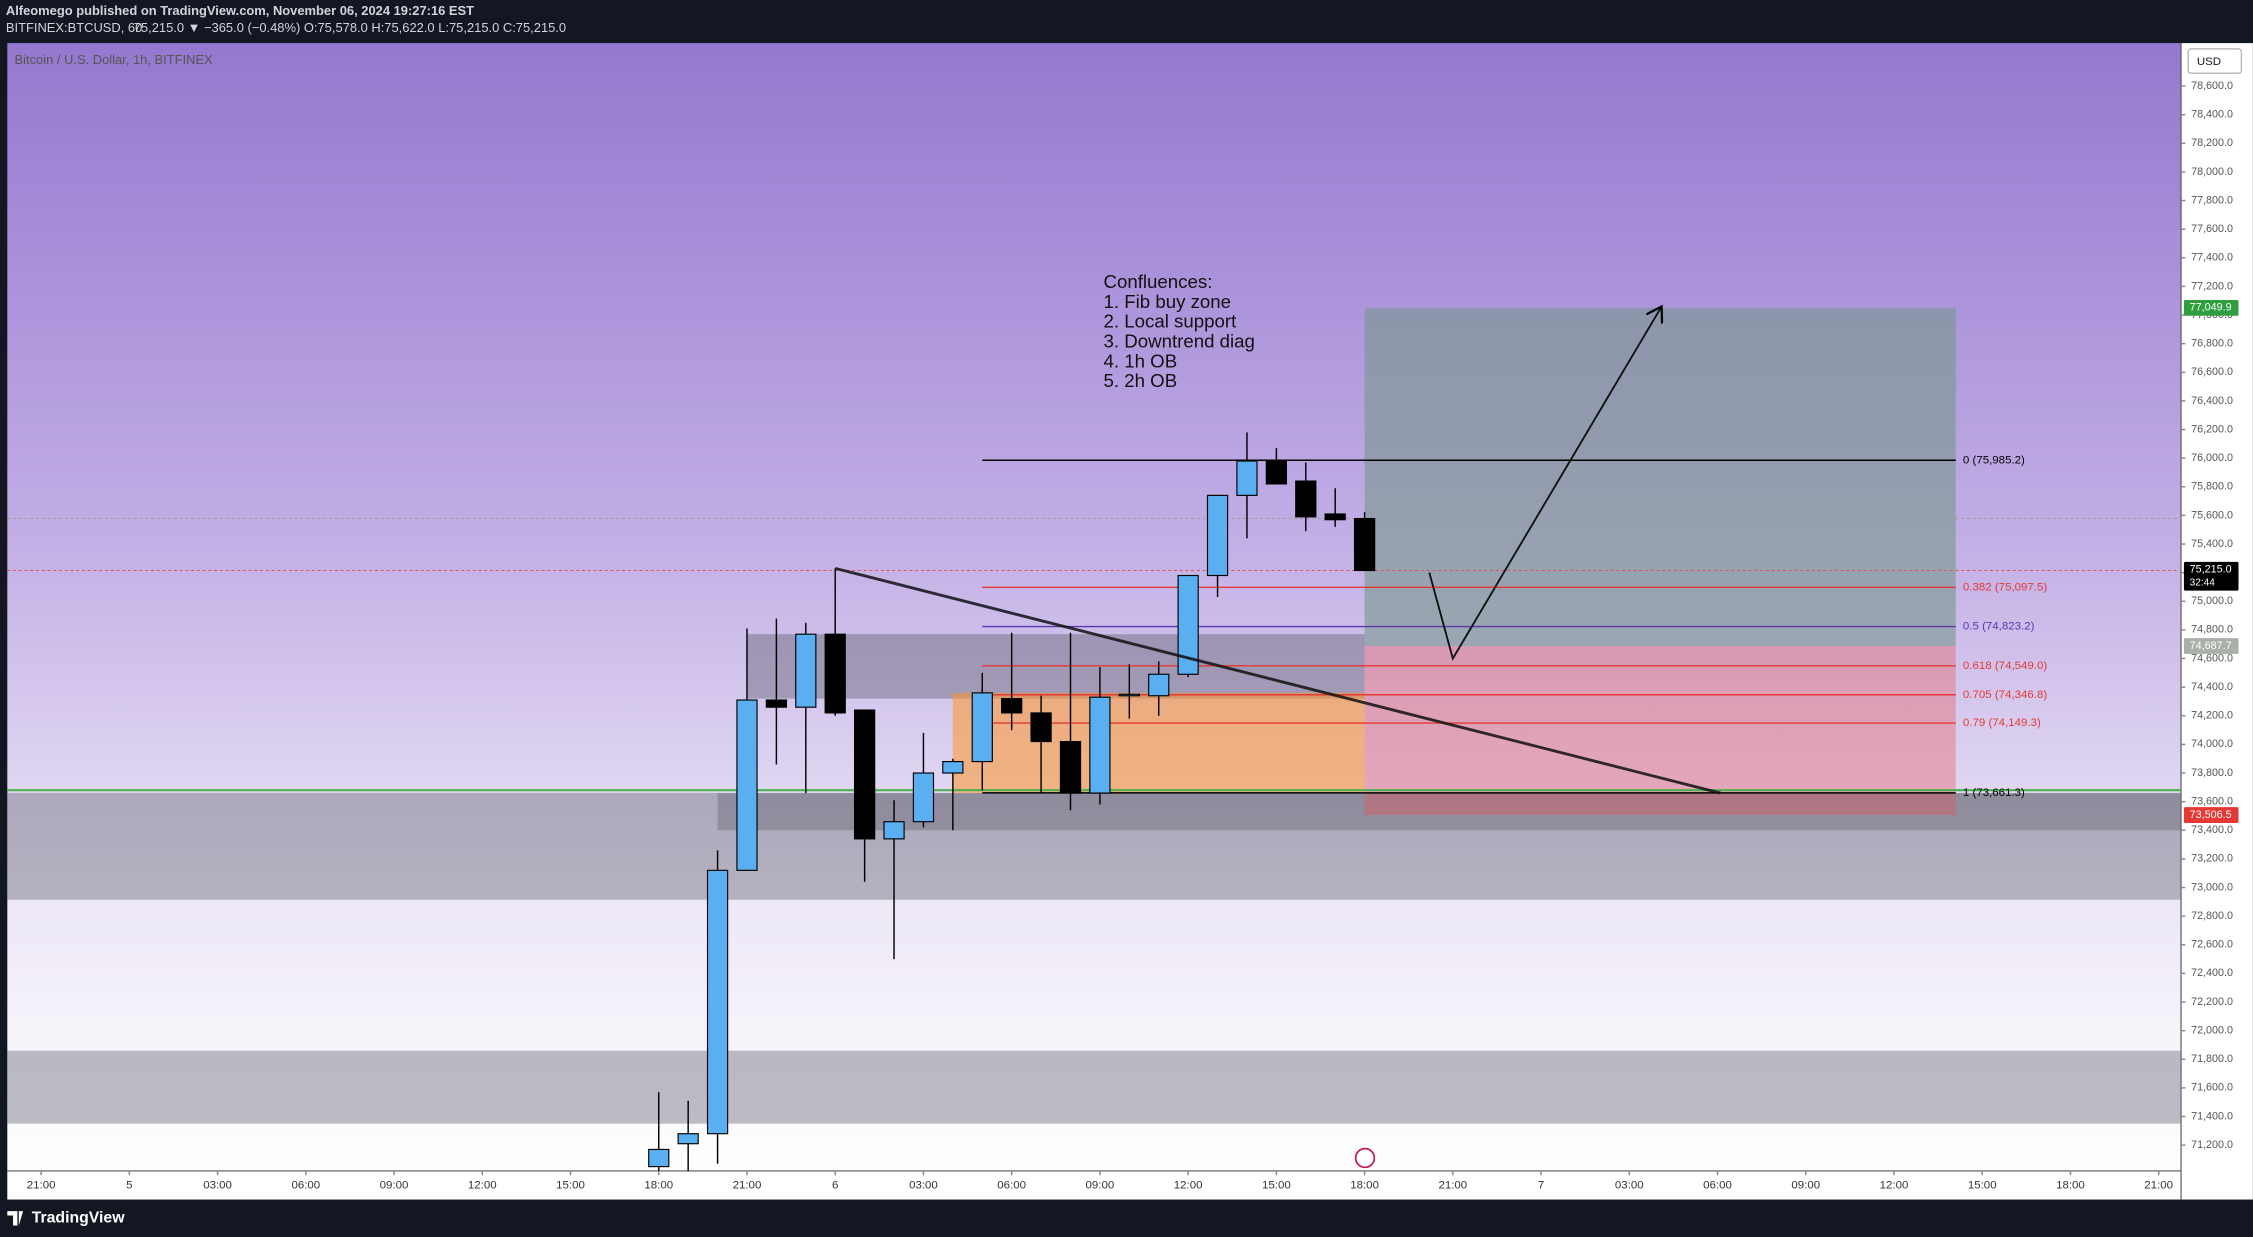 The height and width of the screenshot is (1237, 2253). What do you see at coordinates (835, 1185) in the screenshot?
I see `x-tick-label: 6` at bounding box center [835, 1185].